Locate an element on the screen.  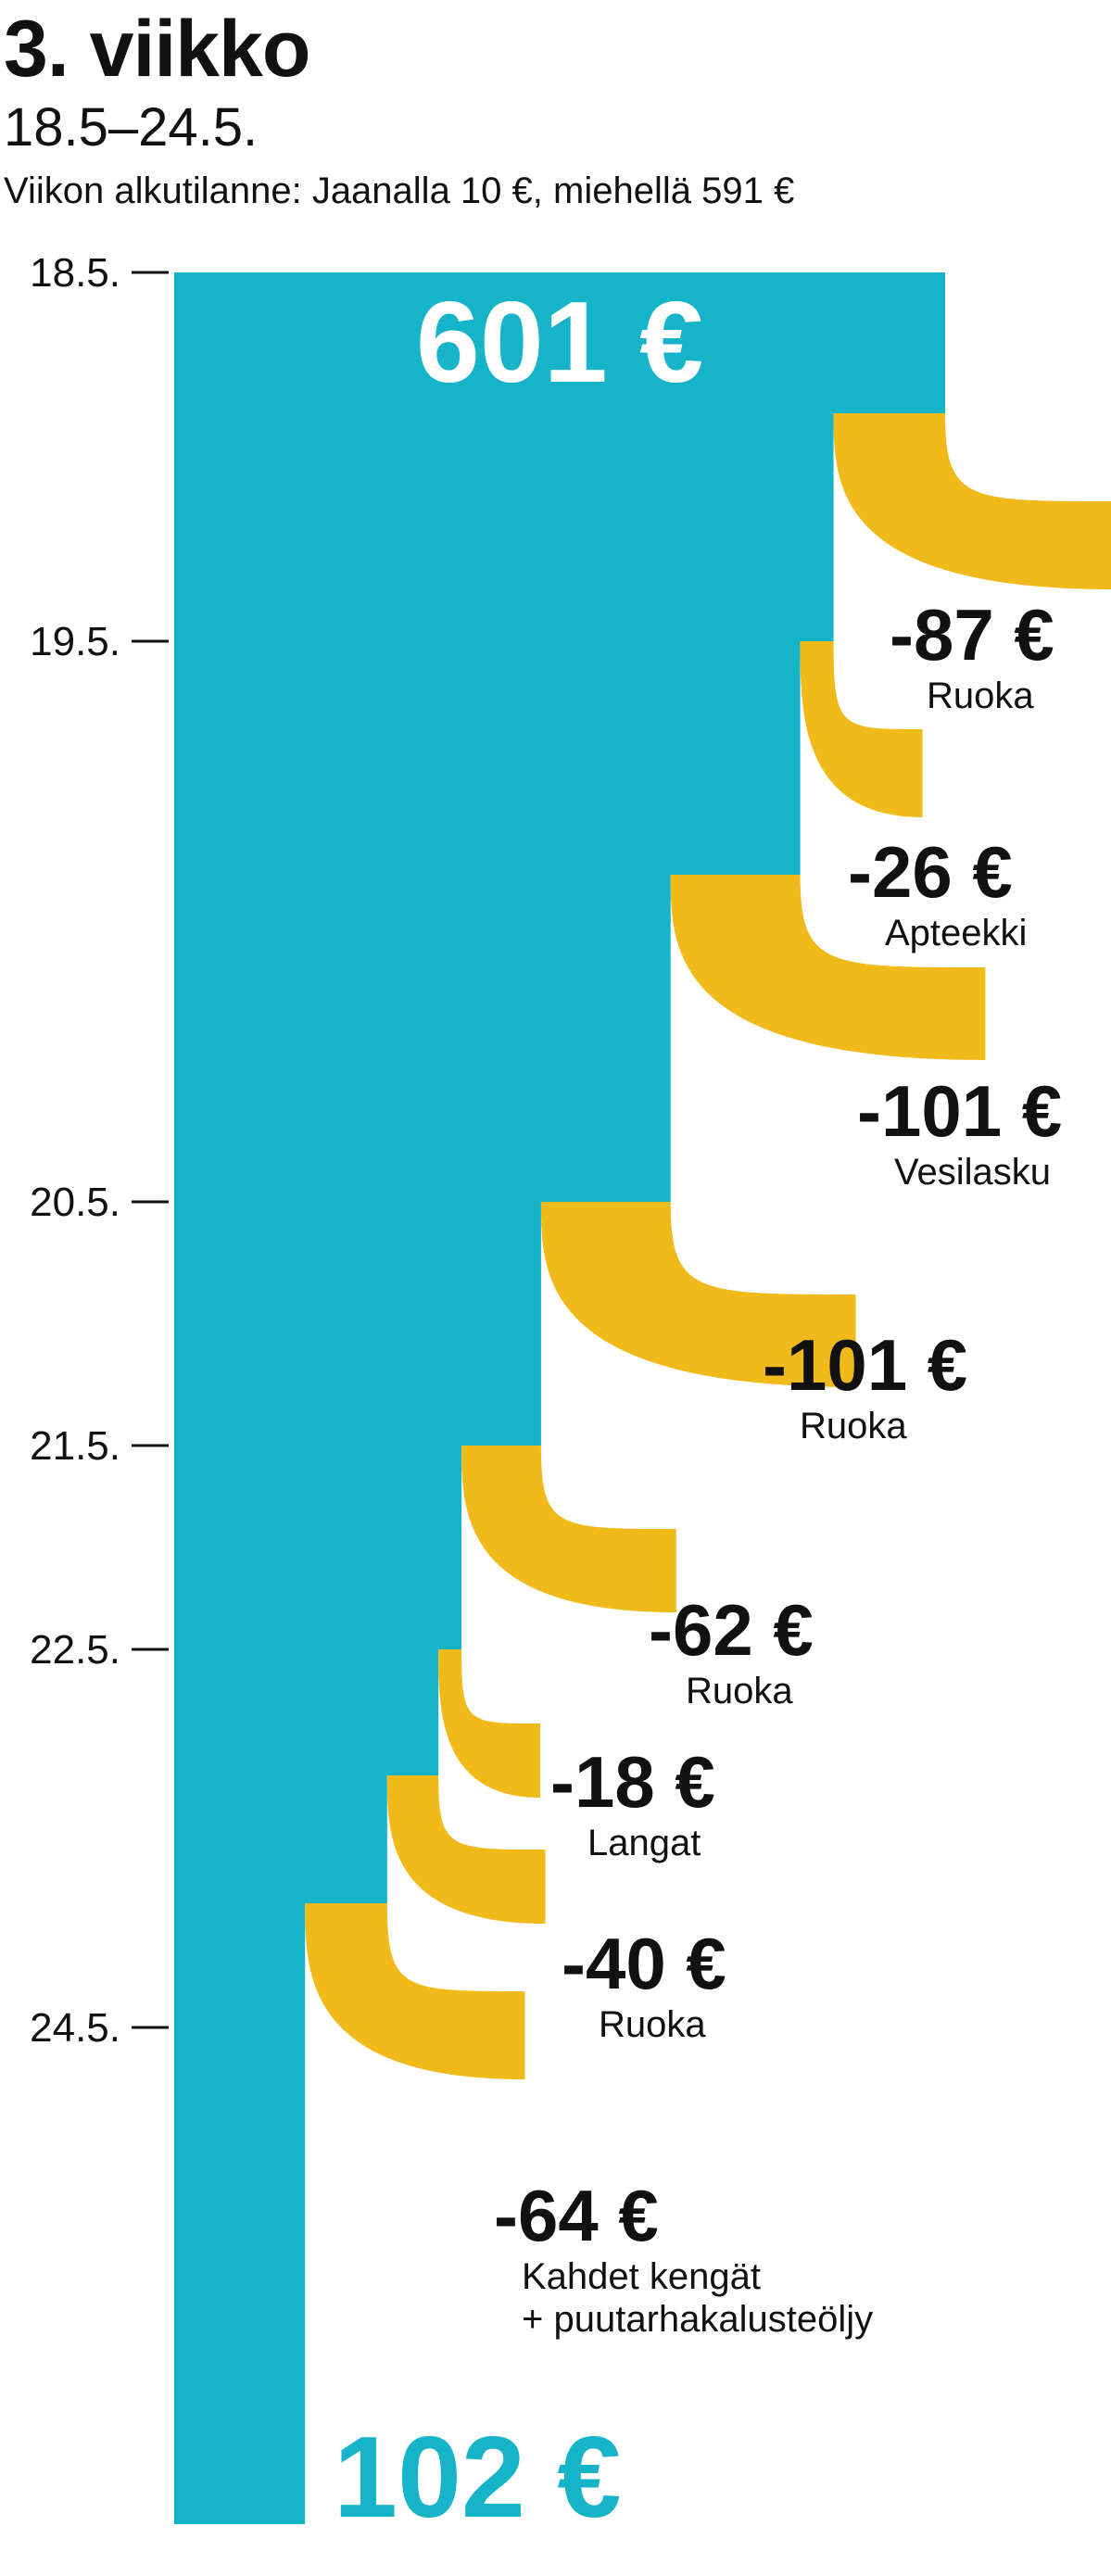
end-balance-label: 102 € is located at coordinates (478, 2478).